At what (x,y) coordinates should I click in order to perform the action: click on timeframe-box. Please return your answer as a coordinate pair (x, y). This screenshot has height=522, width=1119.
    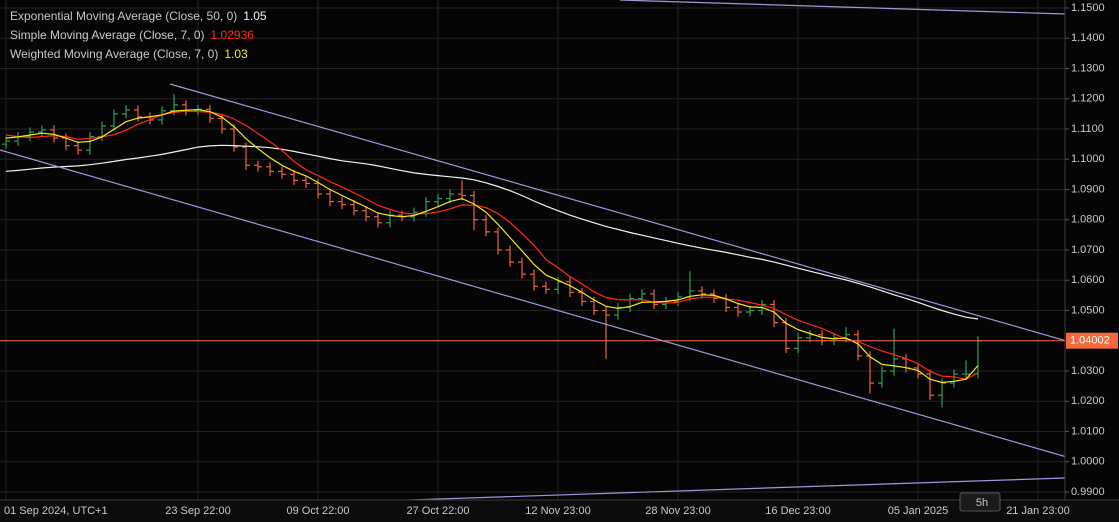
    Looking at the image, I should click on (980, 502).